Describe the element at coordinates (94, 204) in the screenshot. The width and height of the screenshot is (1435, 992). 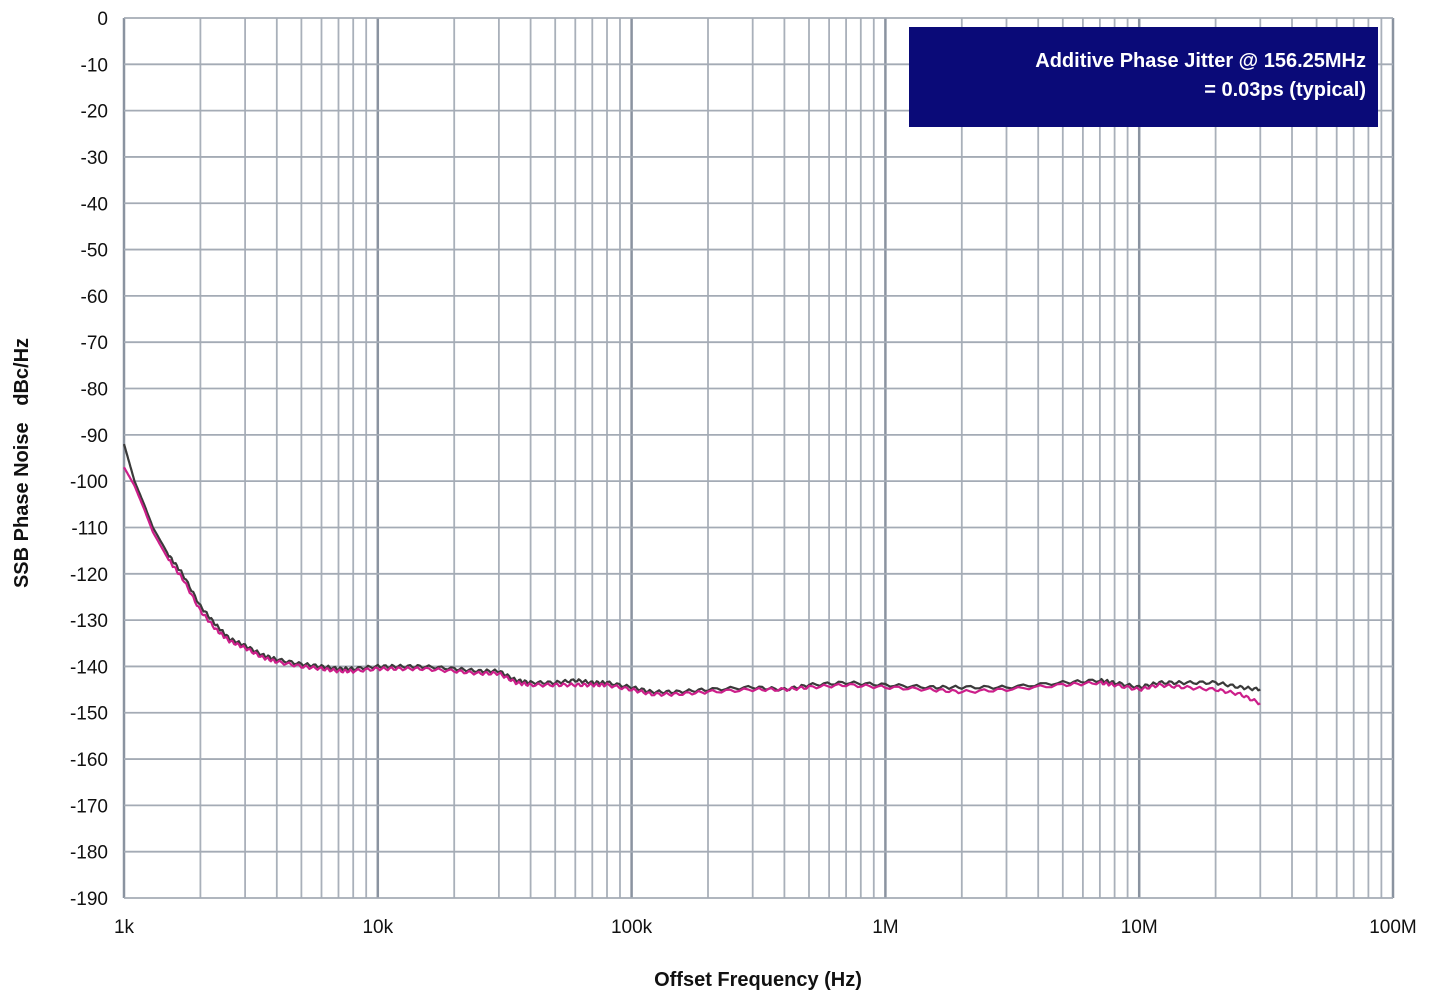
I see `y-tick-label: -40` at that location.